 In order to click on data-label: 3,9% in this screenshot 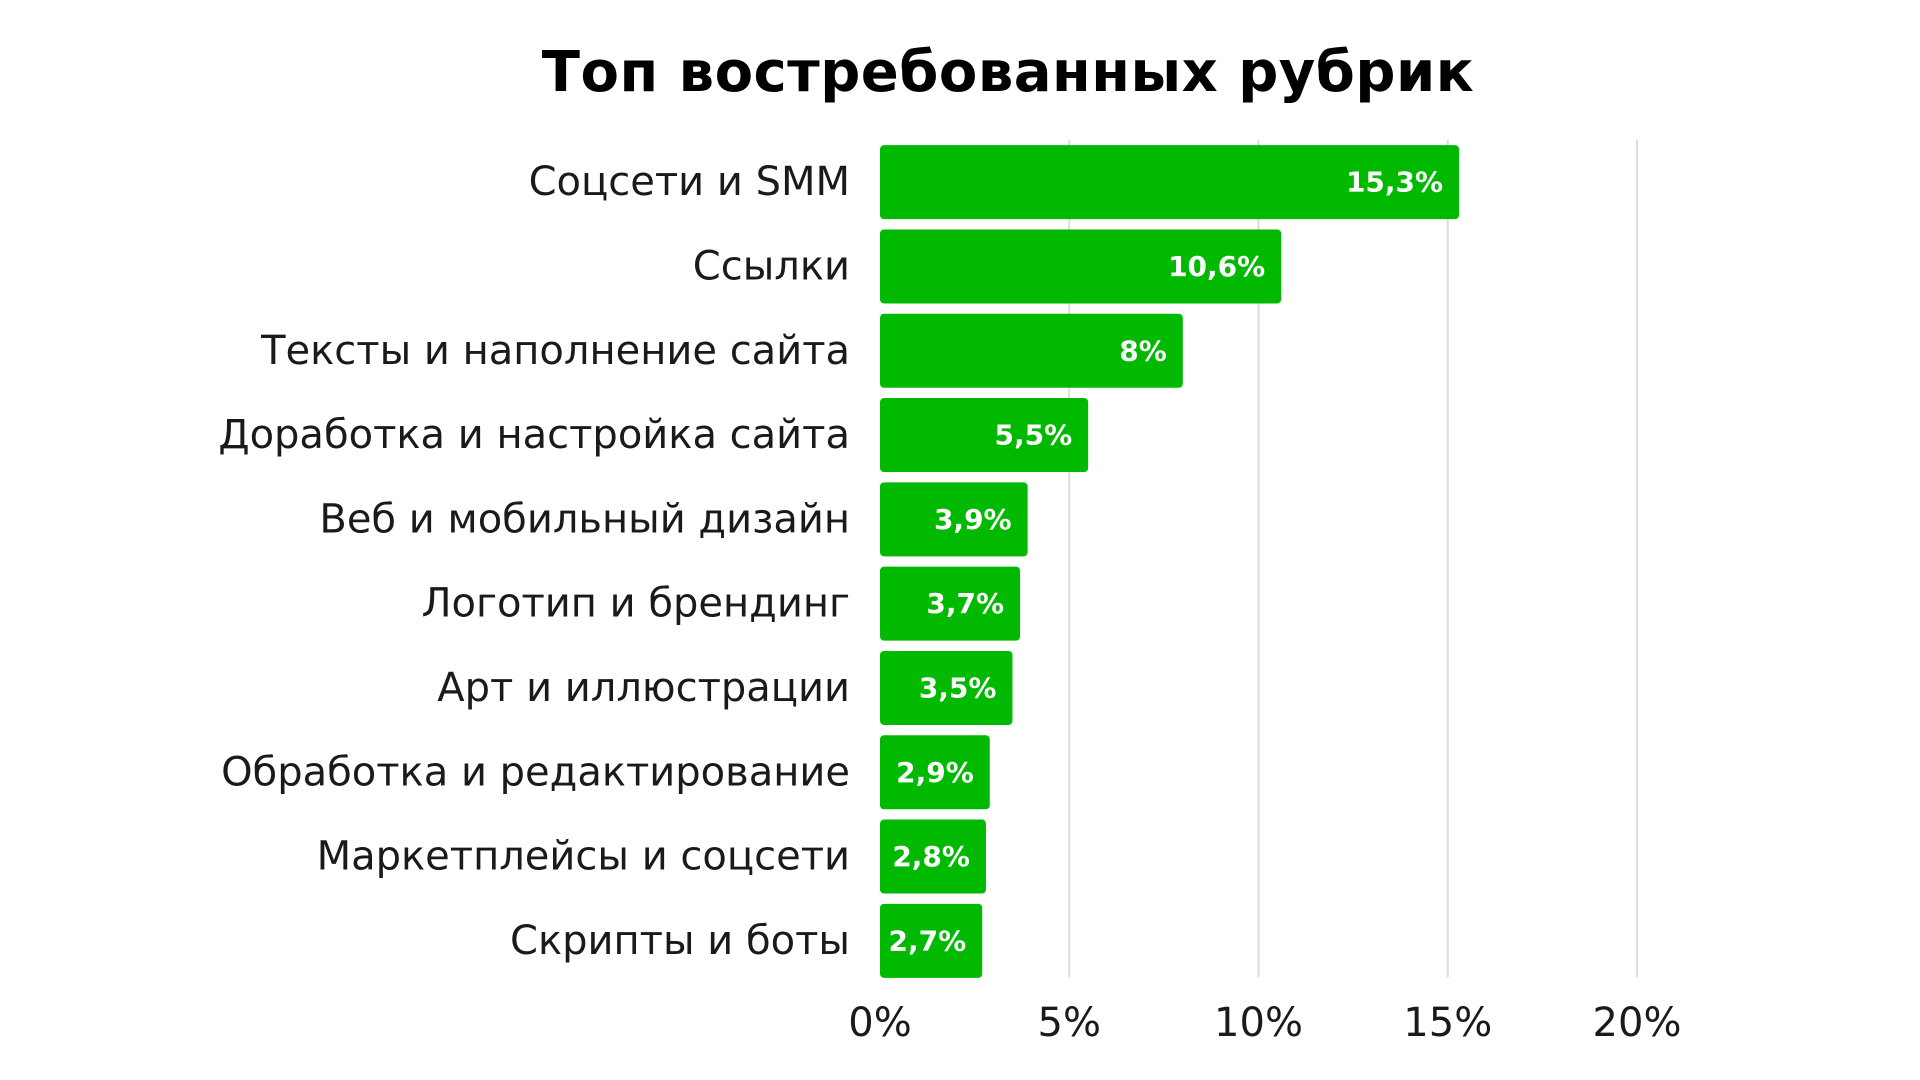, I will do `click(973, 519)`.